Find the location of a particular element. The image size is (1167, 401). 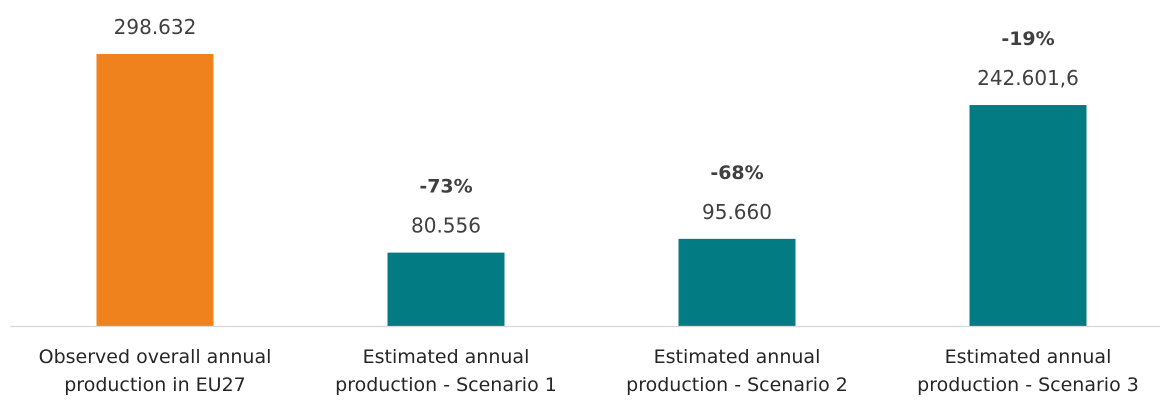

change-label-4: -19% is located at coordinates (1027, 39).